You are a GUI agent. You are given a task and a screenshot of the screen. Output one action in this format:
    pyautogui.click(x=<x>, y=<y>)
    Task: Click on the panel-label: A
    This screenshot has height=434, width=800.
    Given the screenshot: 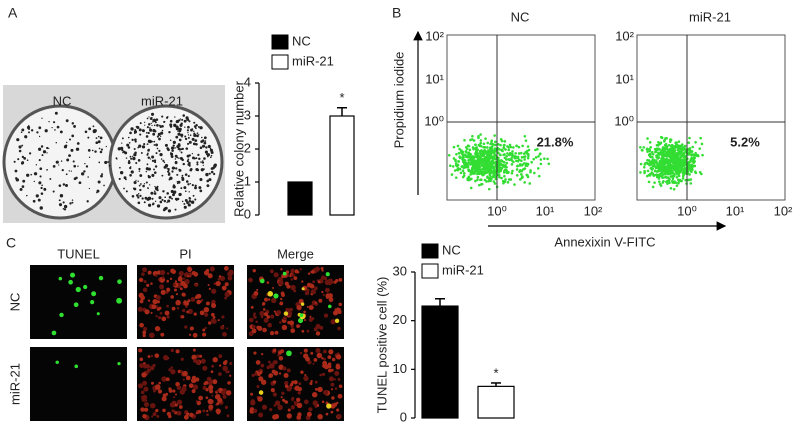 What is the action you would take?
    pyautogui.click(x=13, y=13)
    